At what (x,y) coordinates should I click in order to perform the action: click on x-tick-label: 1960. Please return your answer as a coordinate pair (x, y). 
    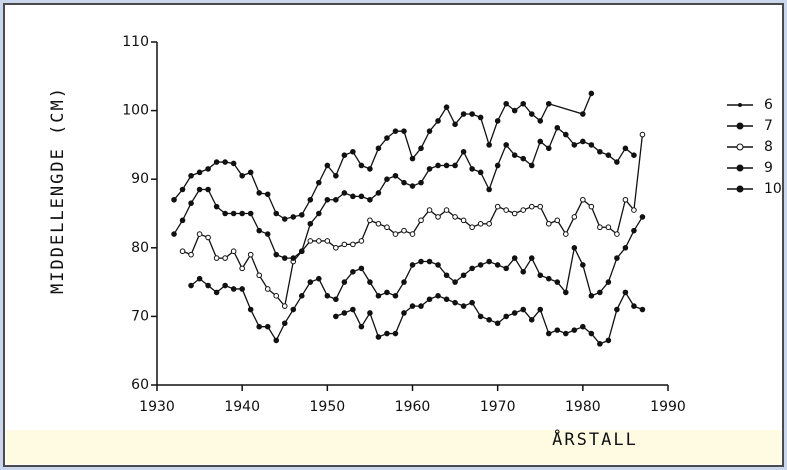
    Looking at the image, I should click on (413, 407).